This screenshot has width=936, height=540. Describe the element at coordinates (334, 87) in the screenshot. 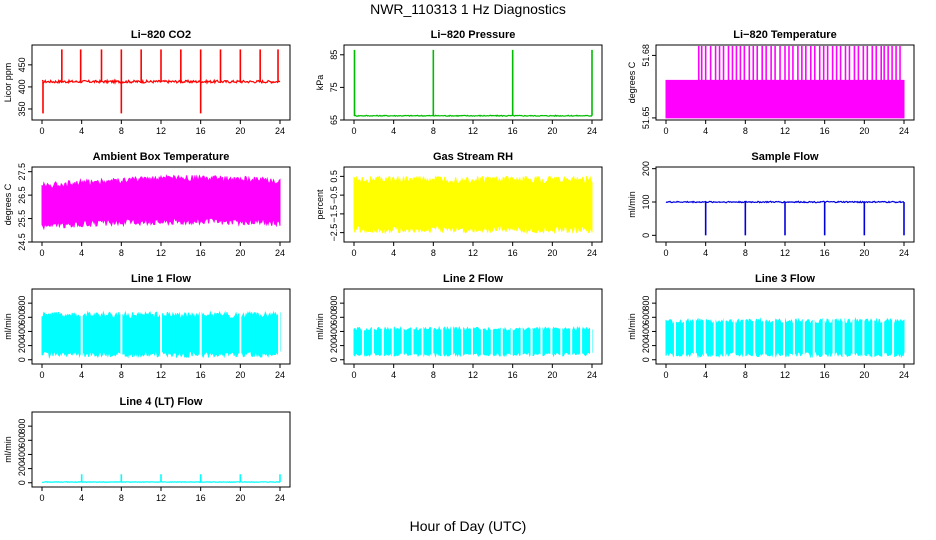

I see `y-tick-label: 75` at that location.